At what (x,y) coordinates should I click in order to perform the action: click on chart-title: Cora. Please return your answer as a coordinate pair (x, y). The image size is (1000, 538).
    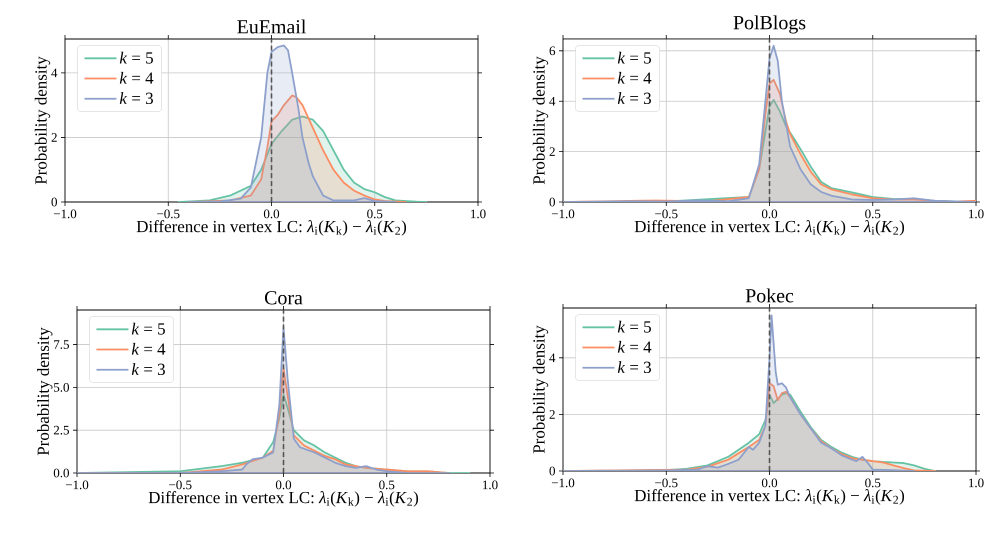
    Looking at the image, I should click on (283, 297).